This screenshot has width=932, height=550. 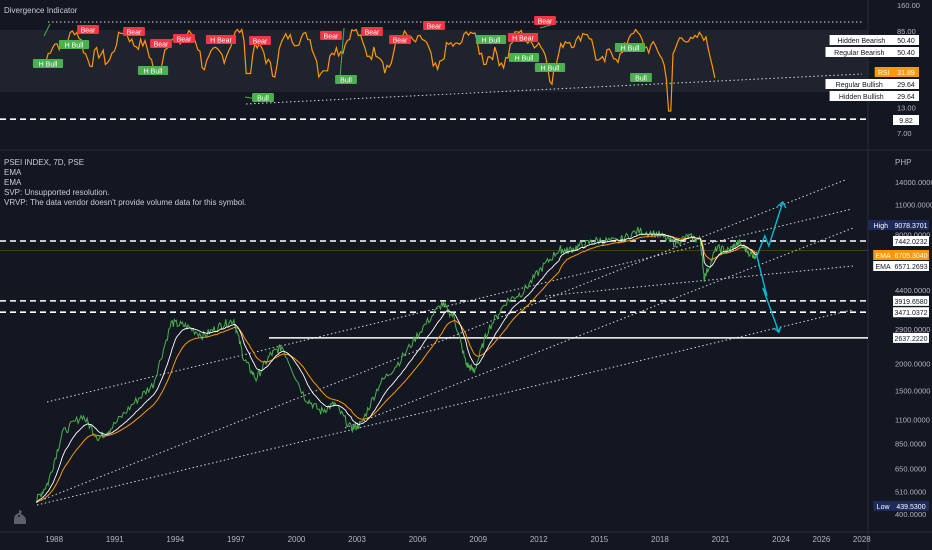 What do you see at coordinates (910, 444) in the screenshot?
I see `price-tick-label: 850.0000` at bounding box center [910, 444].